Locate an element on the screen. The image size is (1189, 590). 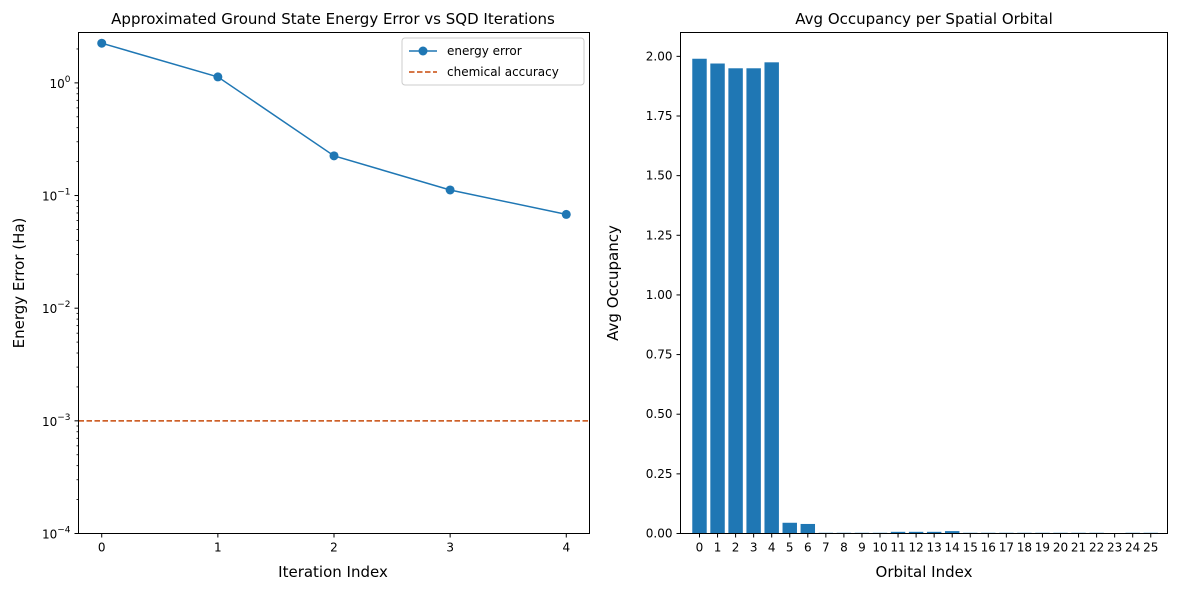
right-x-tick-label: 17 is located at coordinates (1006, 548).